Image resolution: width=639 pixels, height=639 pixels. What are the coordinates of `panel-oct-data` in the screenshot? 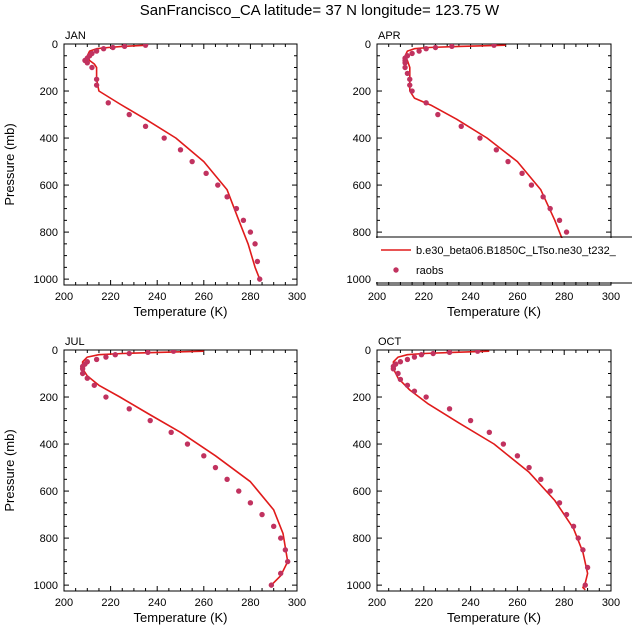 It's located at (490, 470).